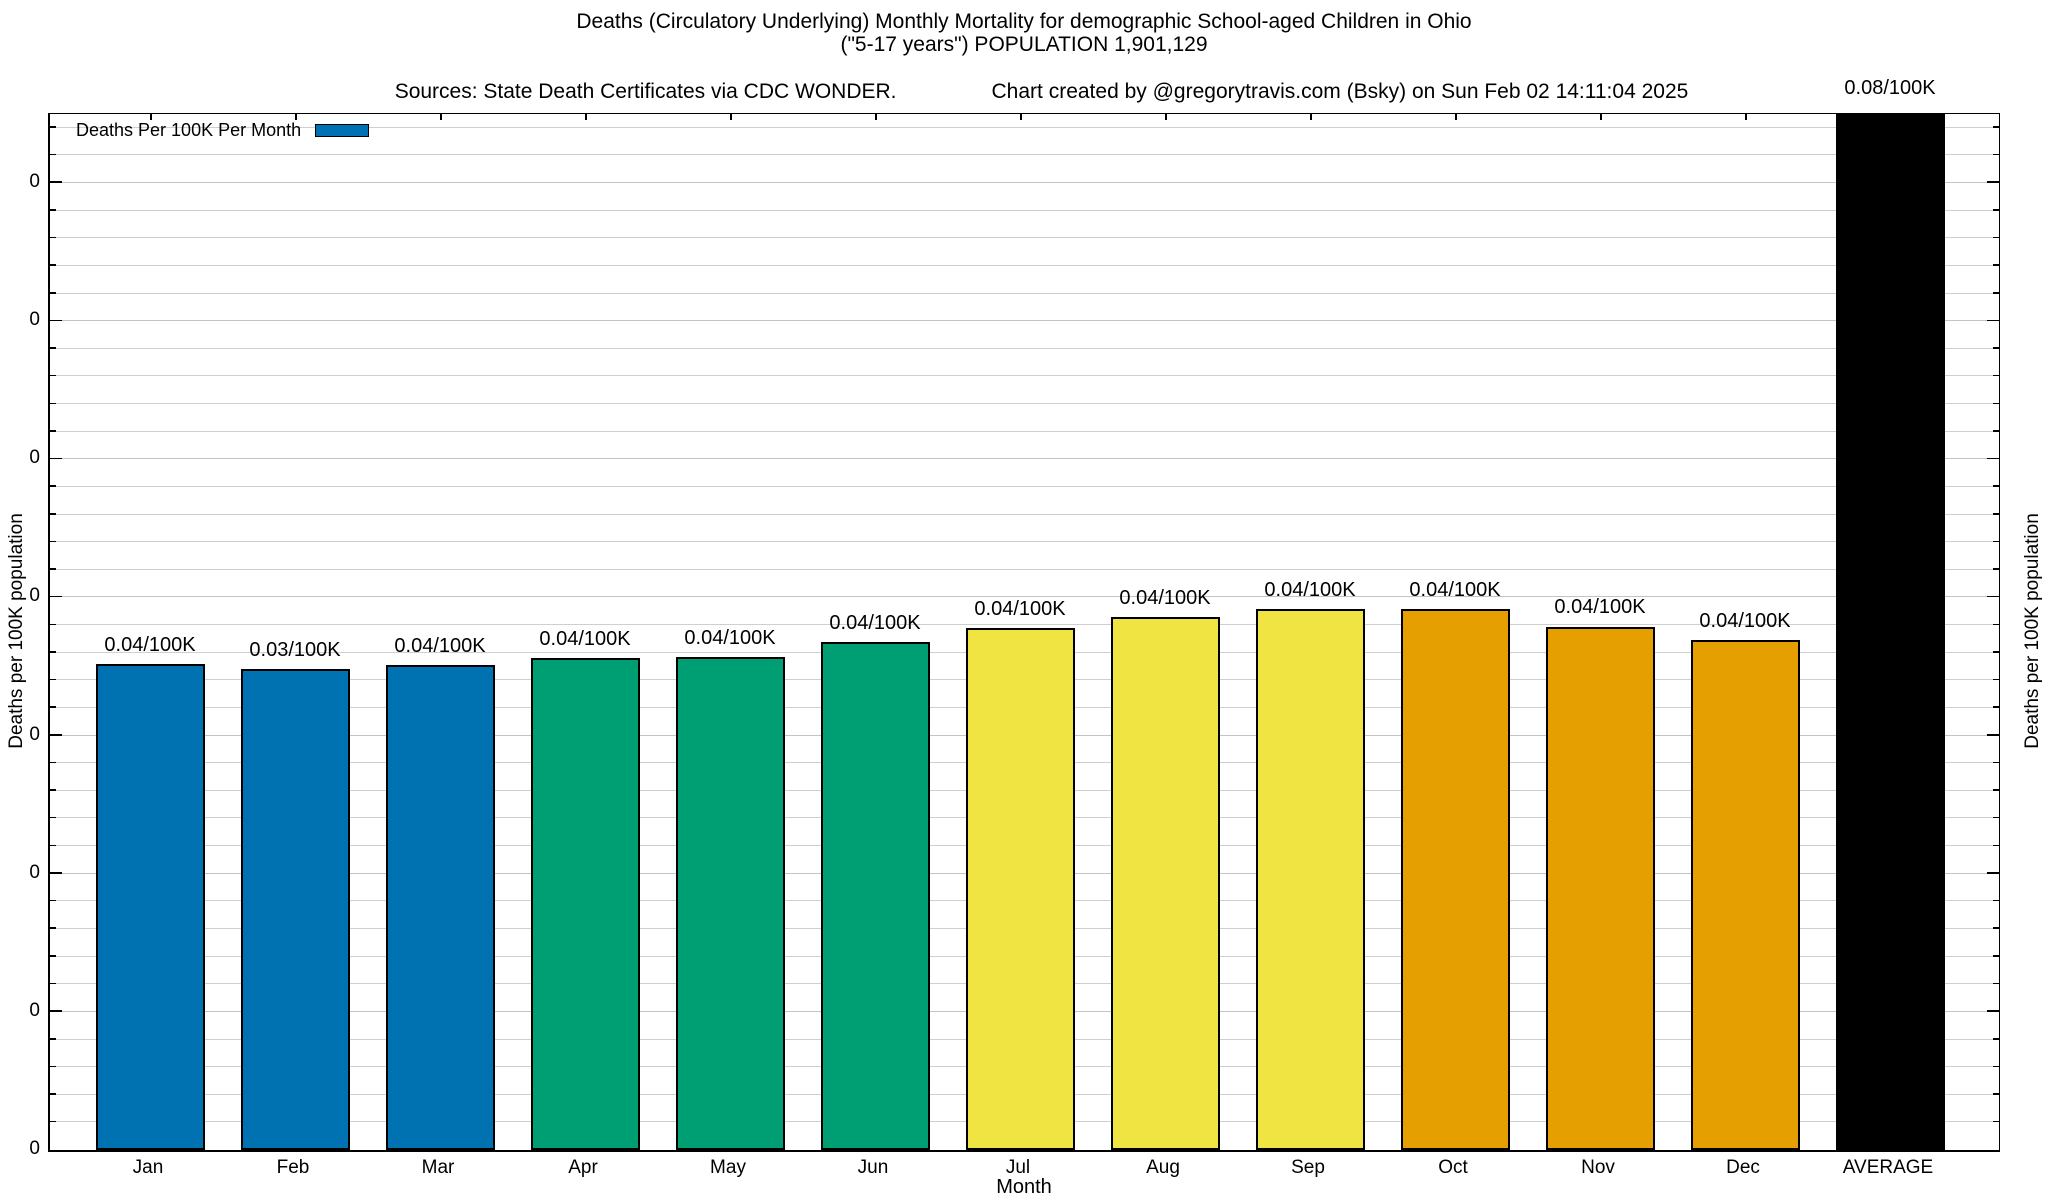 The width and height of the screenshot is (2048, 1200). Describe the element at coordinates (295, 909) in the screenshot. I see `bar-feb` at that location.